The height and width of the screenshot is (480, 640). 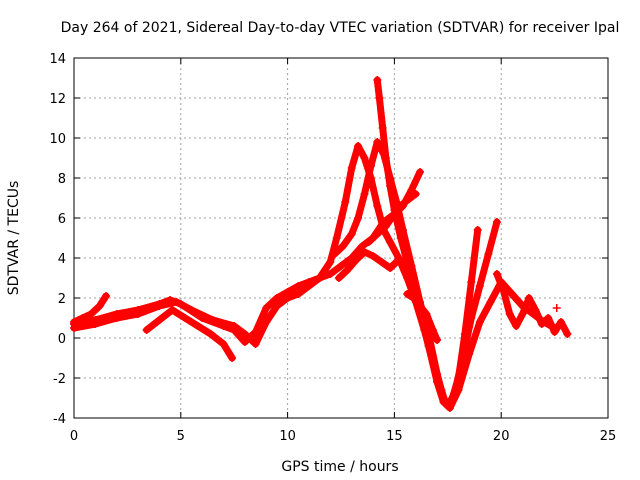 What do you see at coordinates (189, 334) in the screenshot?
I see `series-track-s9` at bounding box center [189, 334].